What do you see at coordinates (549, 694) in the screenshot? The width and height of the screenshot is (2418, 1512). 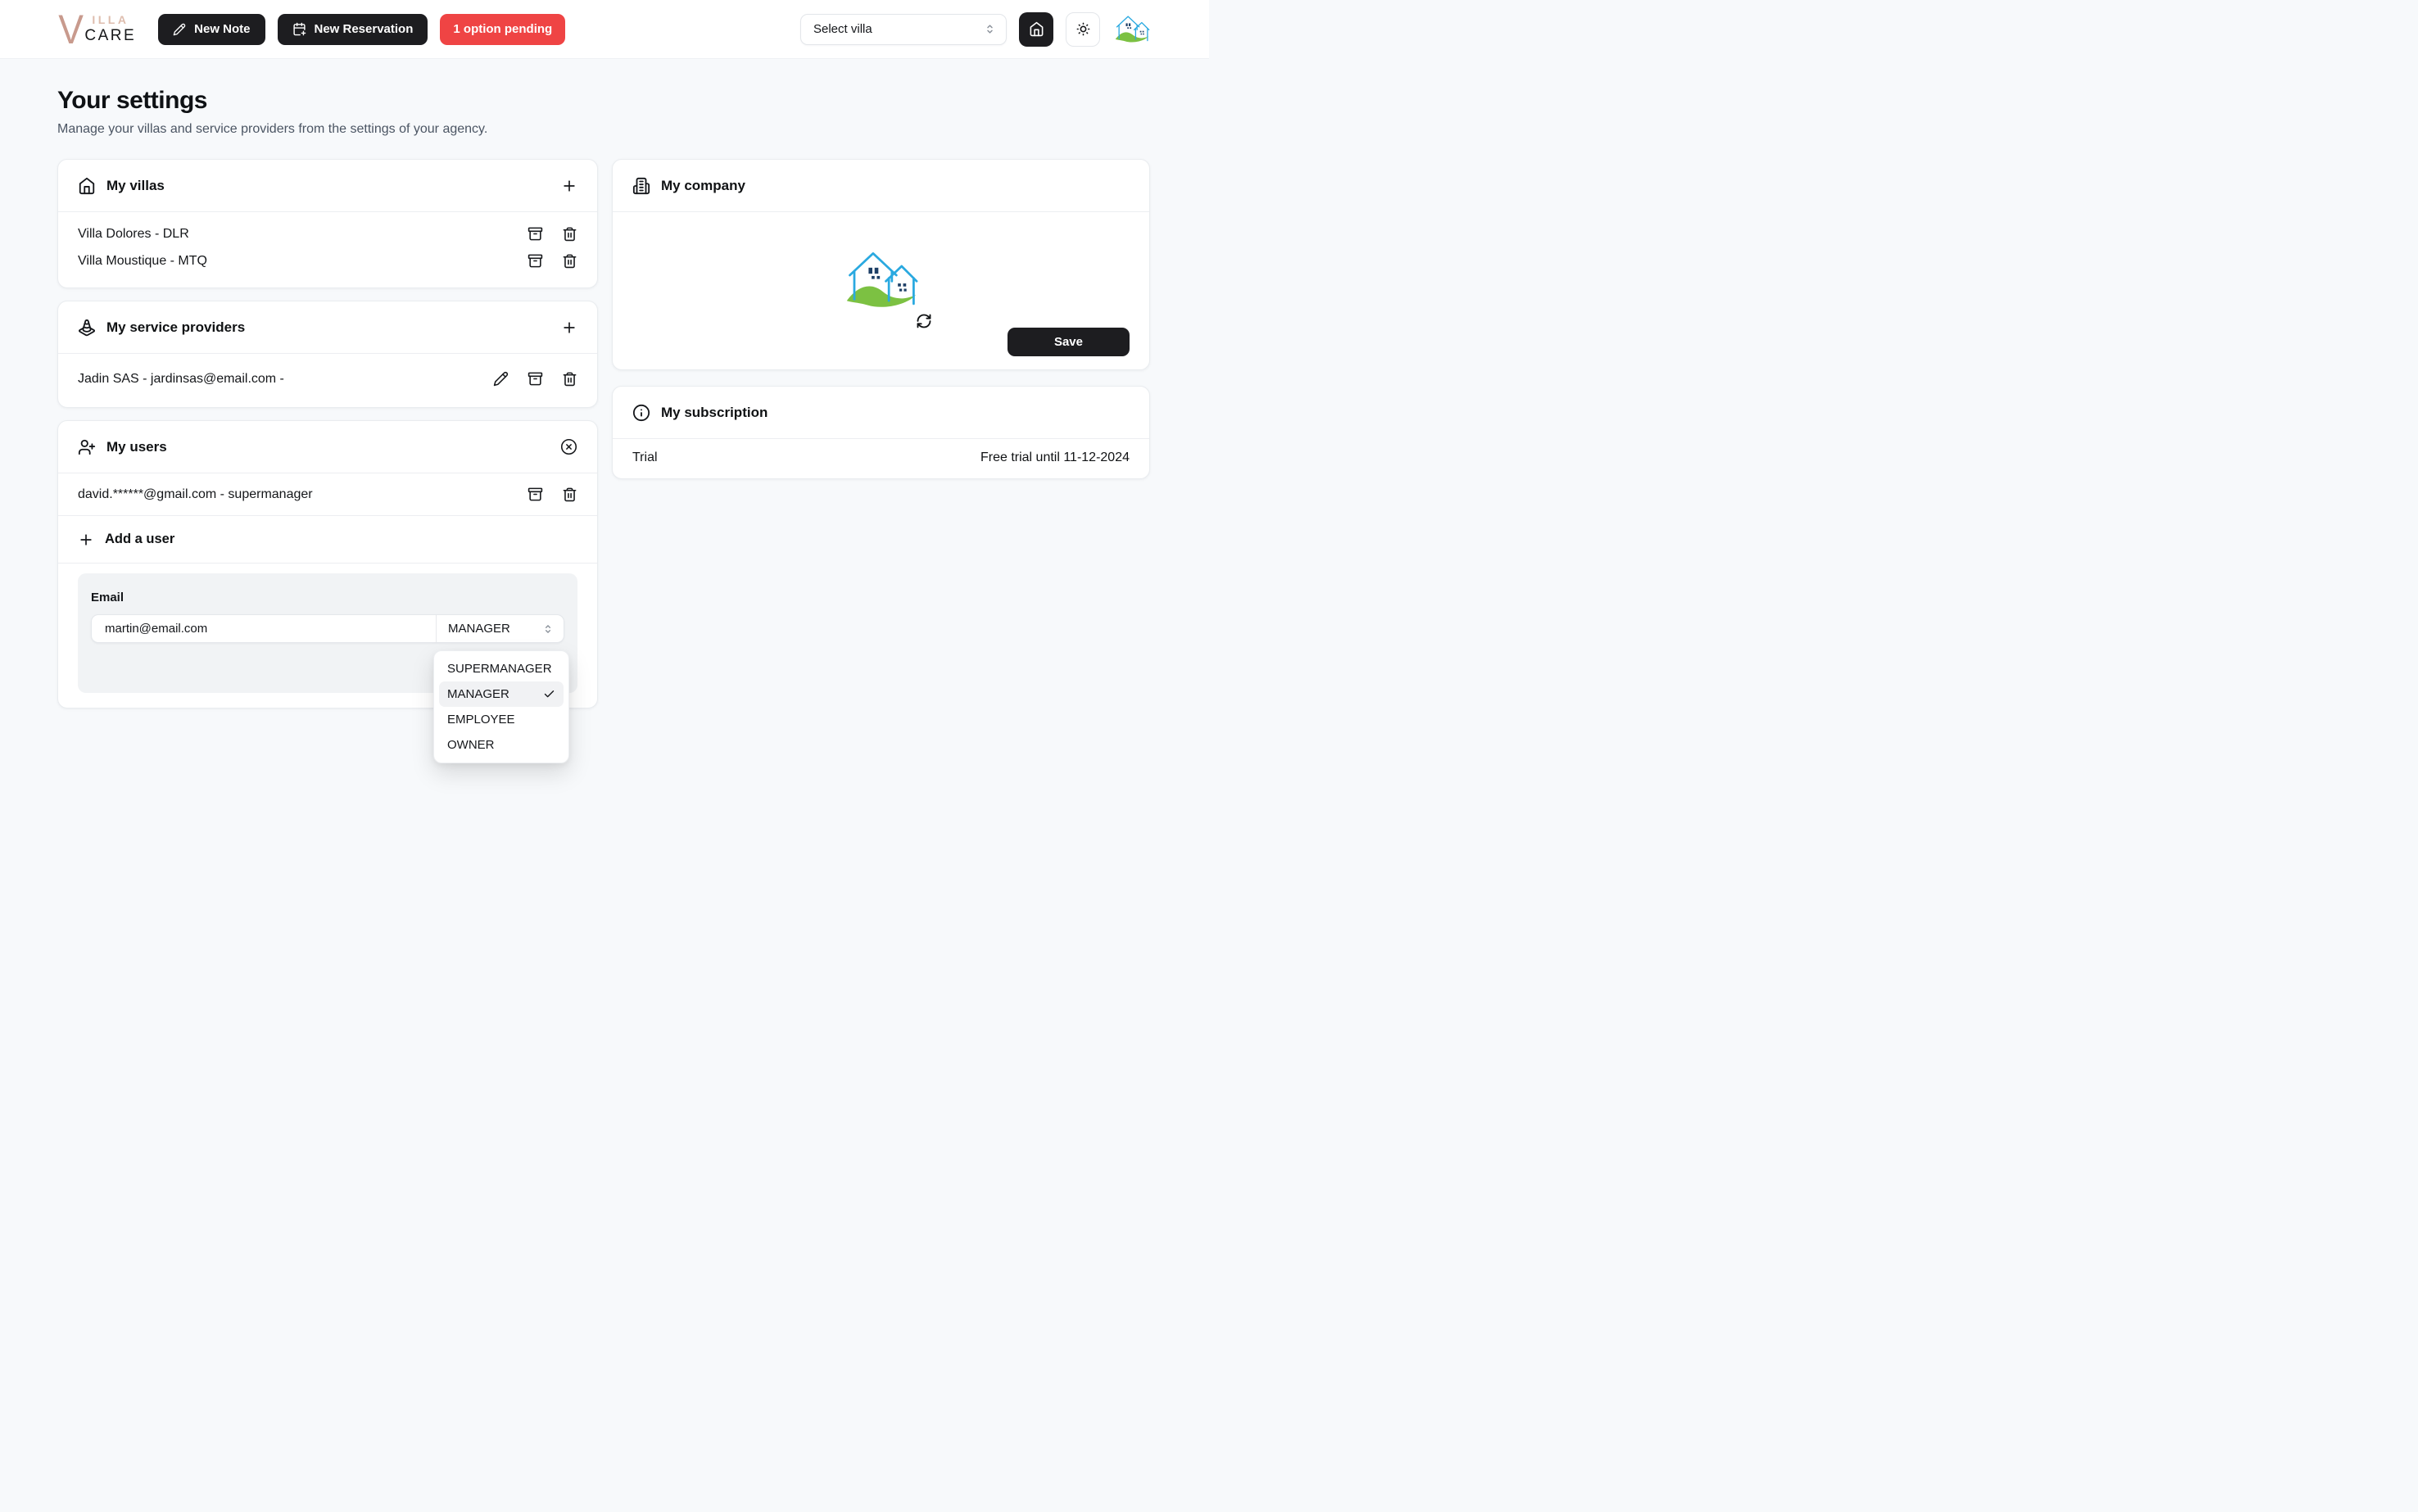 I see `check-icon` at bounding box center [549, 694].